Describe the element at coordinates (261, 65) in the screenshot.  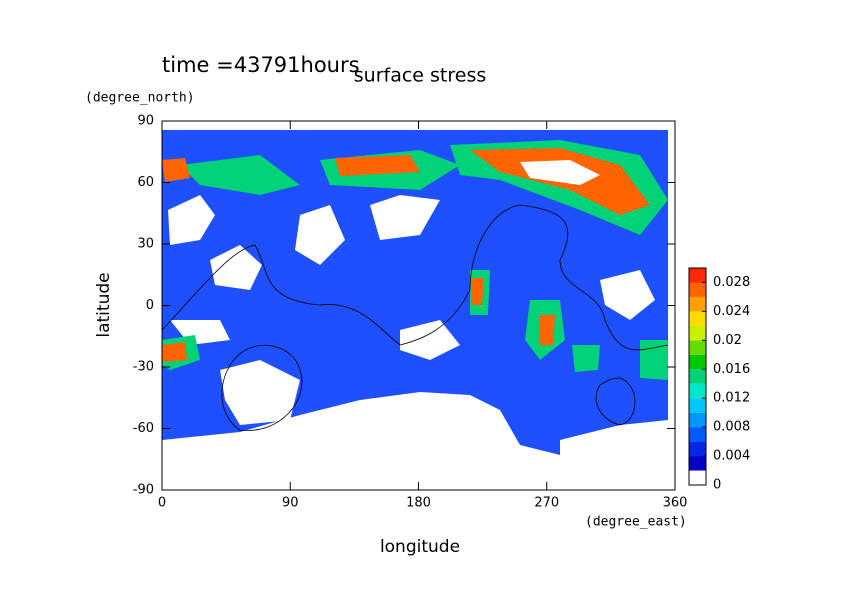
I see `chart-subtitle: time =43791hours` at that location.